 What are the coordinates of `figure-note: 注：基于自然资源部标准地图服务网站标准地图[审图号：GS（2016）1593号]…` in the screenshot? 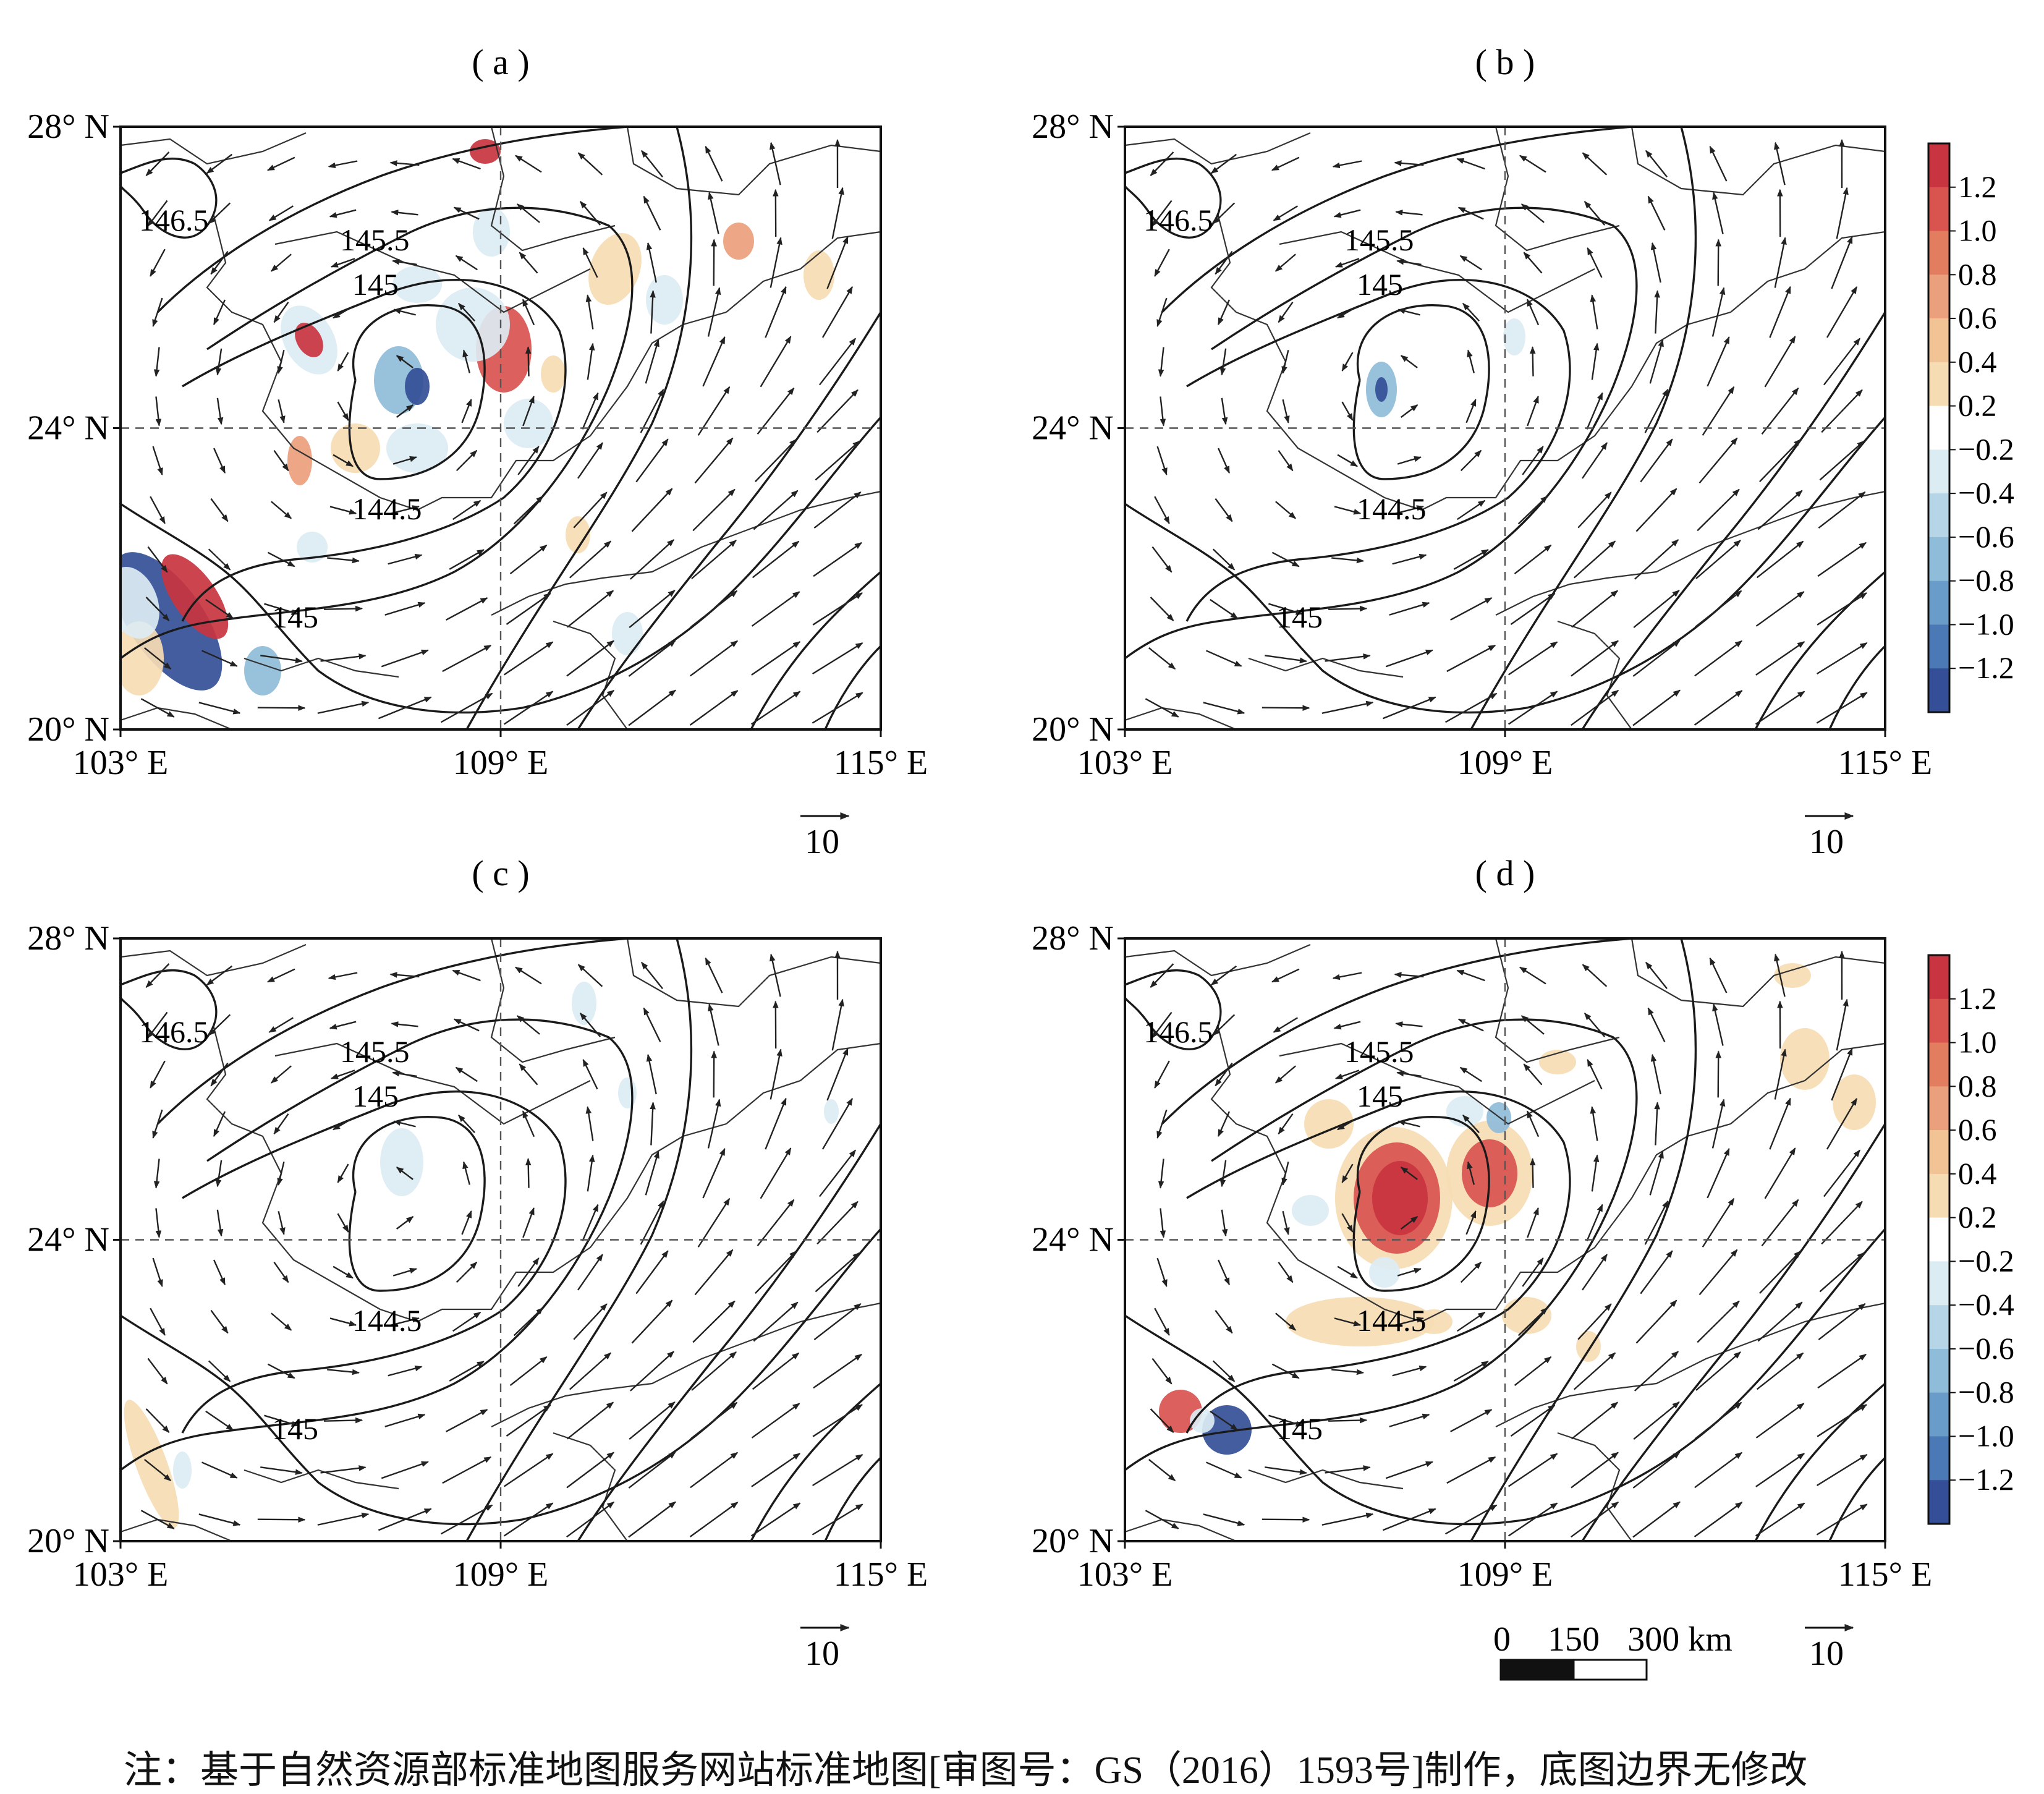 It's located at (966, 1766).